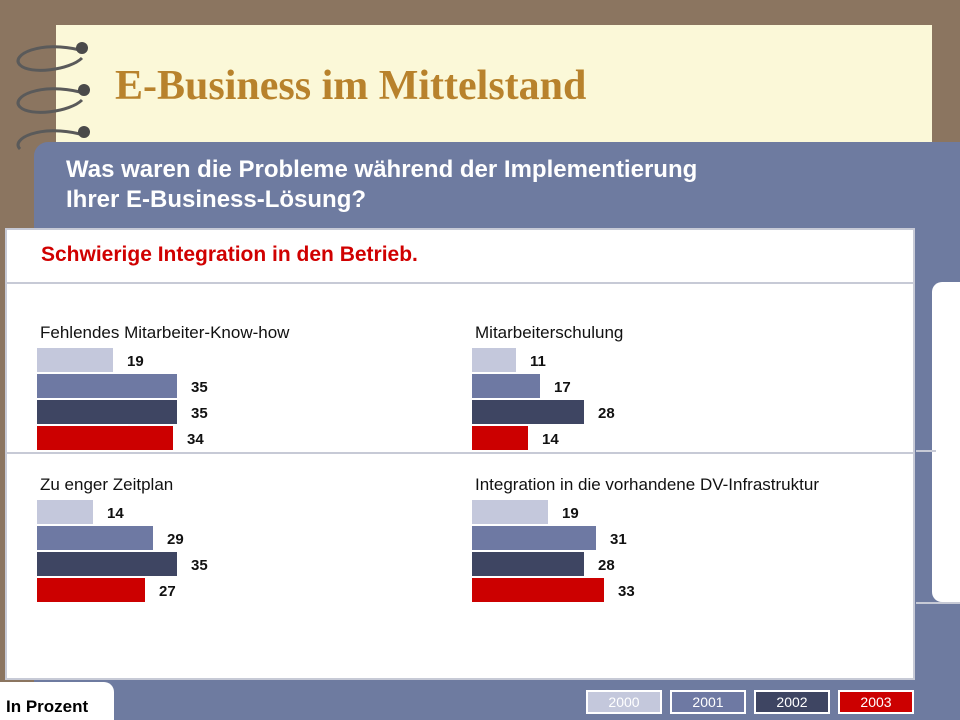 Image resolution: width=960 pixels, height=720 pixels. What do you see at coordinates (792, 702) in the screenshot?
I see `legend-item-2002: 2002` at bounding box center [792, 702].